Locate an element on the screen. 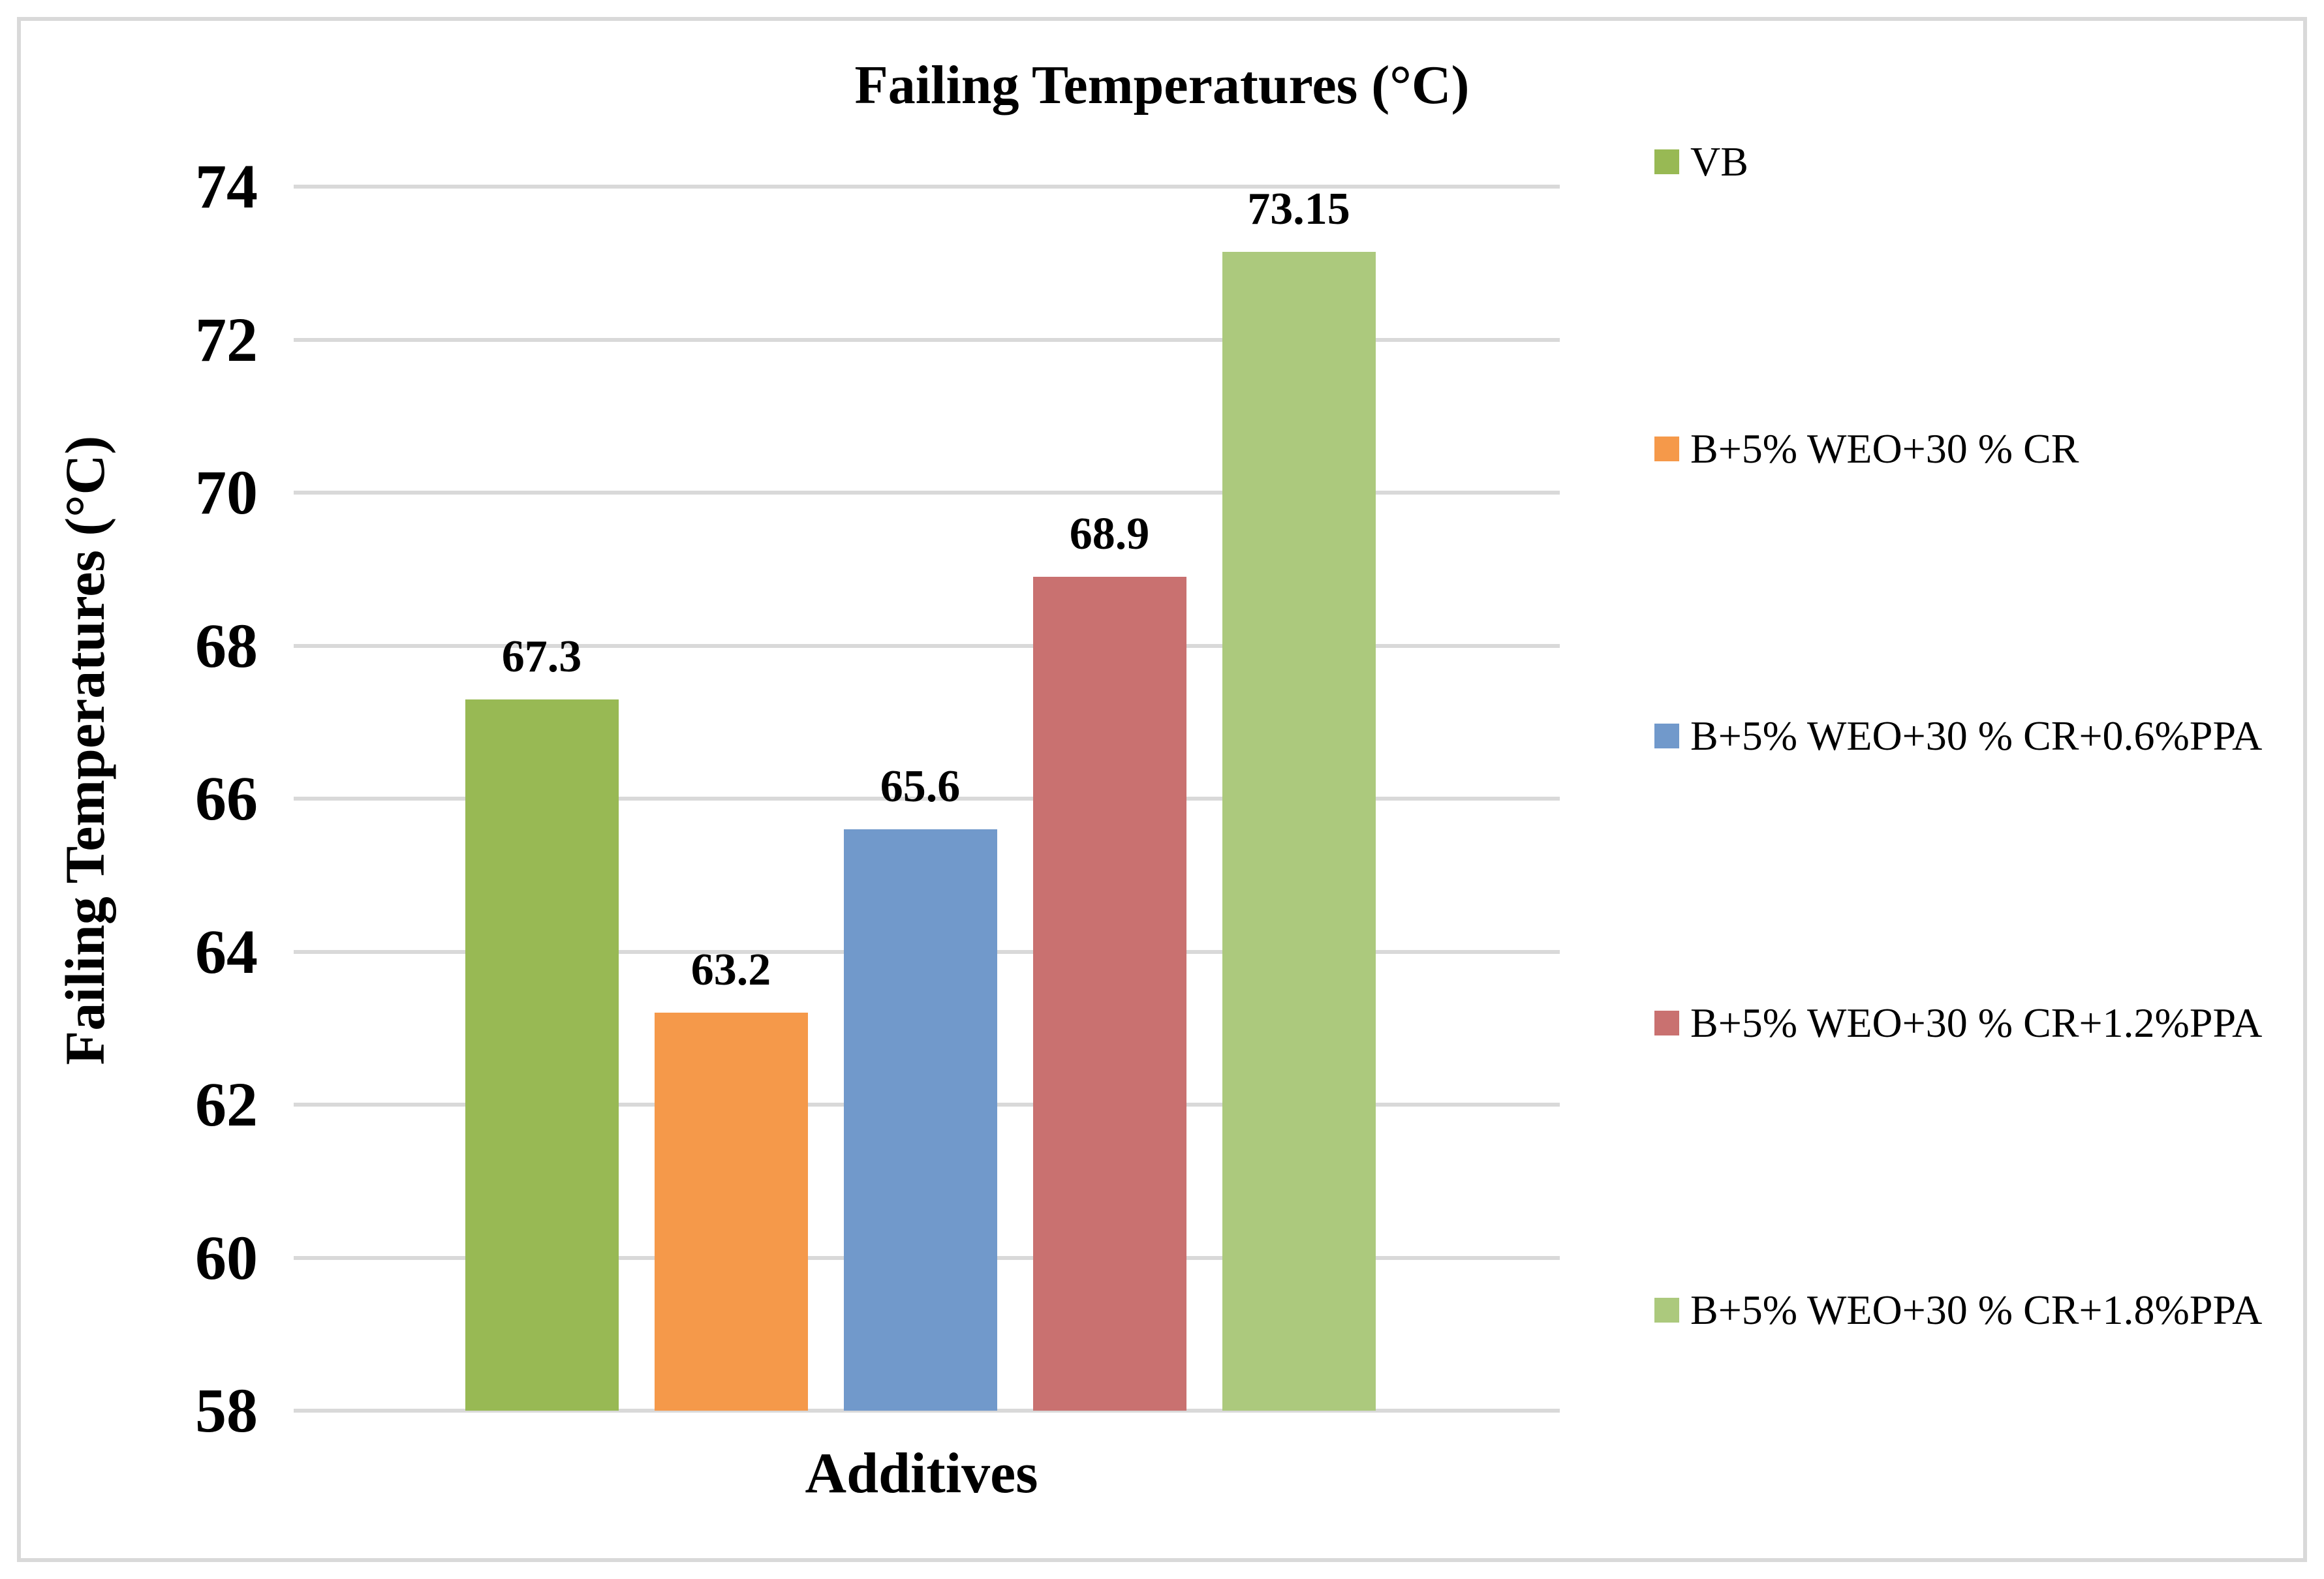 This screenshot has height=1579, width=2324. y-tick-label: 68 is located at coordinates (226, 645).